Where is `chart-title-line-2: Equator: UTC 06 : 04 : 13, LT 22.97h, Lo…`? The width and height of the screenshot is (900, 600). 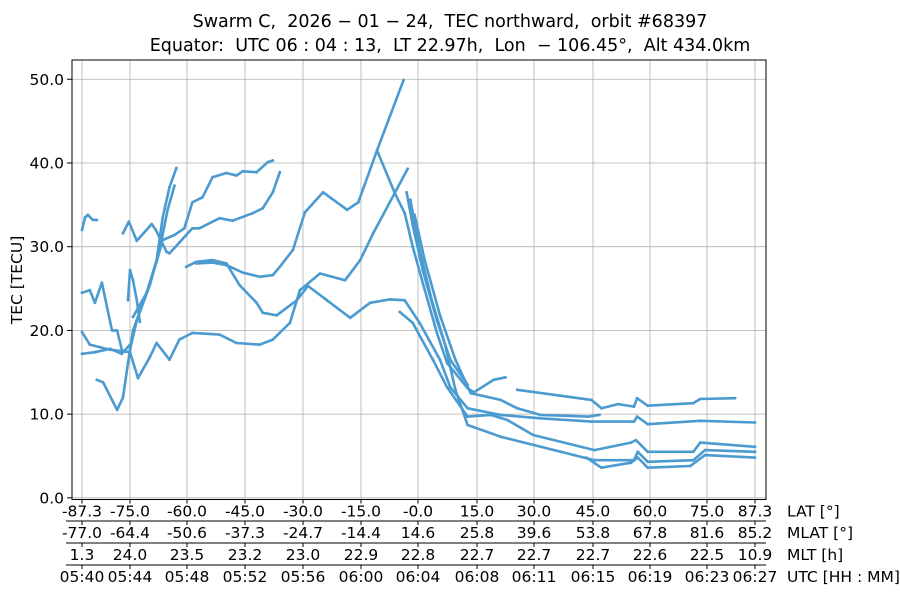 chart-title-line-2: Equator: UTC 06 : 04 : 13, LT 22.97h, Lo… is located at coordinates (450, 46).